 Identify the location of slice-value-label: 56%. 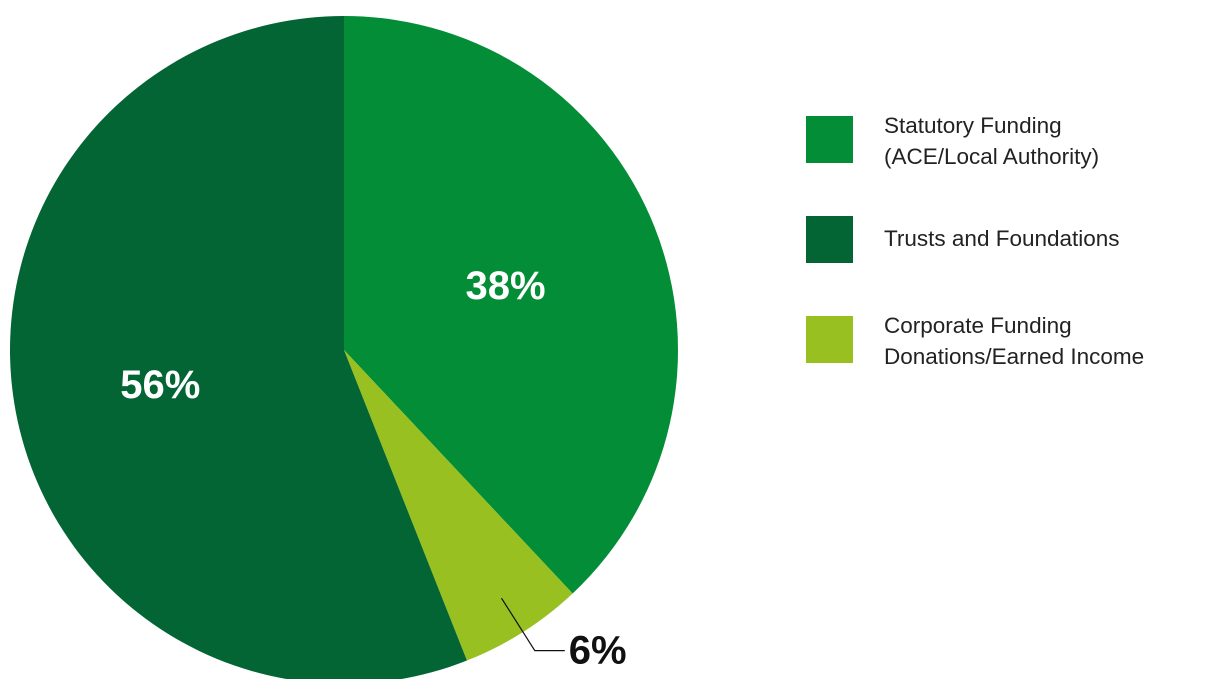
(160, 385).